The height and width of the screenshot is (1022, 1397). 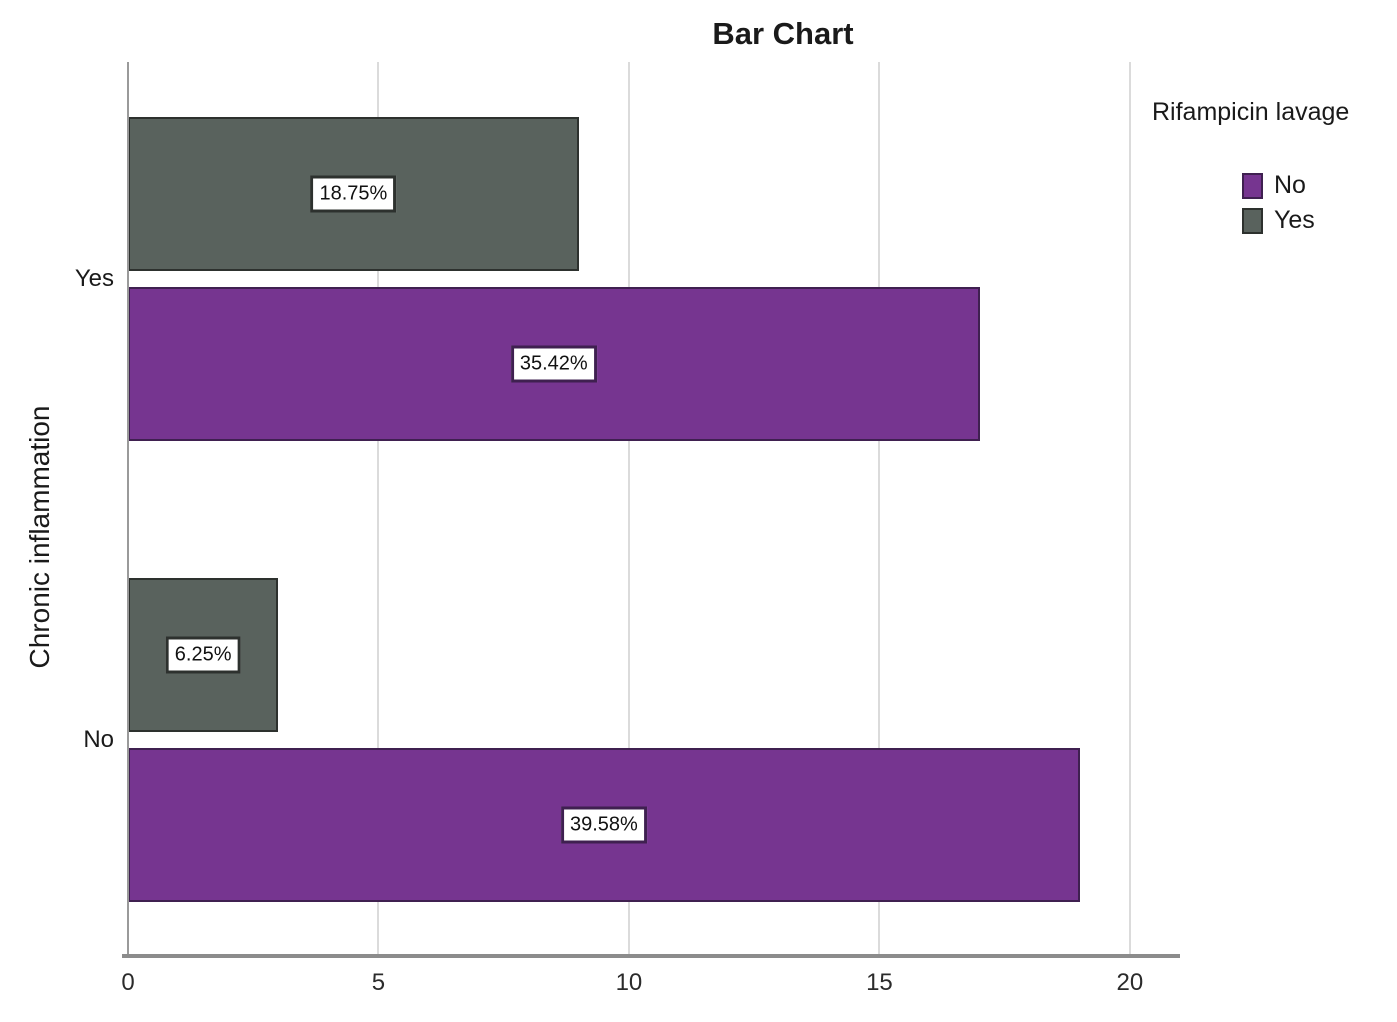 I want to click on bar-yes-yes: 18.75%, so click(x=353, y=194).